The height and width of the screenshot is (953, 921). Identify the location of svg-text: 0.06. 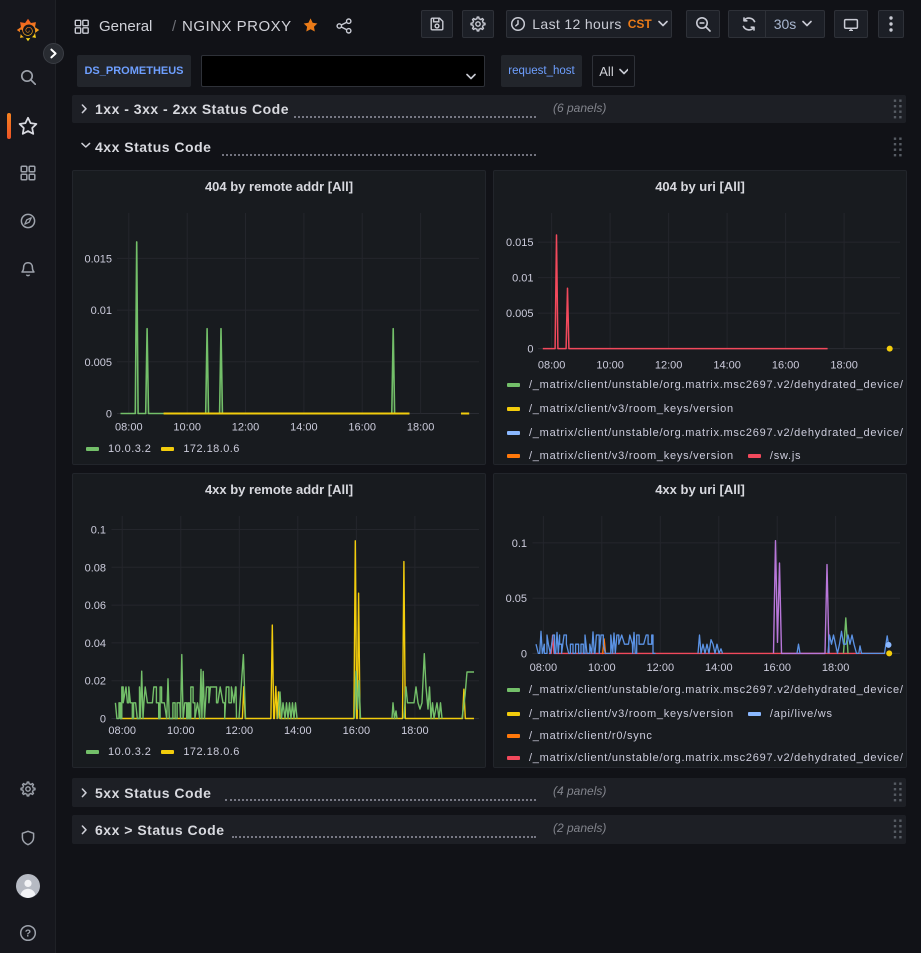
(95, 606).